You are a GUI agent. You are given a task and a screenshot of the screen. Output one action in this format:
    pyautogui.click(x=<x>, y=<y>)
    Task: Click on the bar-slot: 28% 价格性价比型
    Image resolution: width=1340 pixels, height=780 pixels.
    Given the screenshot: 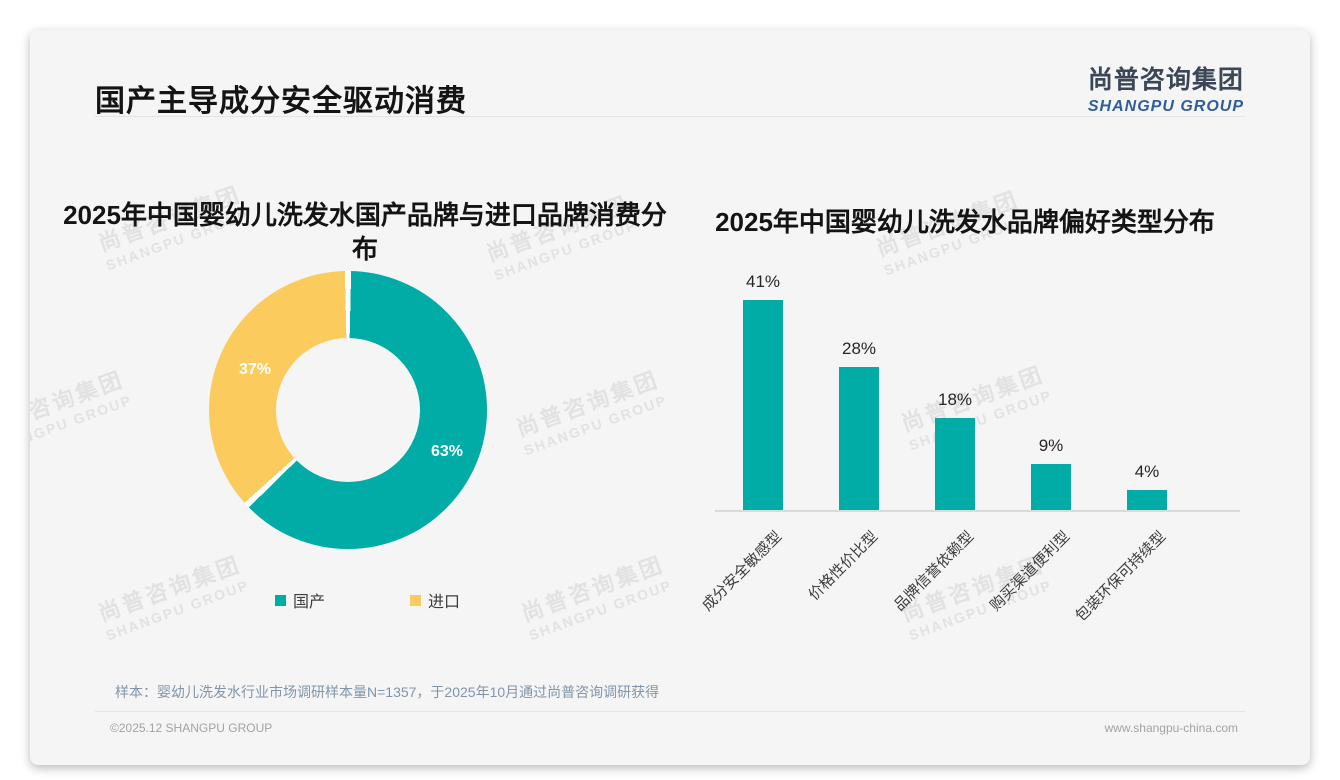 What is the action you would take?
    pyautogui.click(x=856, y=437)
    